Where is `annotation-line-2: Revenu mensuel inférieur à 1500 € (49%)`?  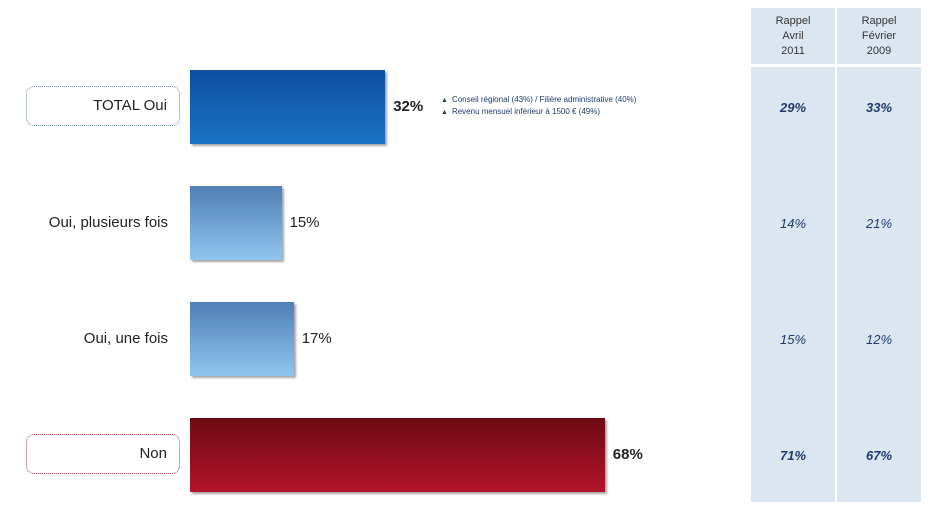
annotation-line-2: Revenu mensuel inférieur à 1500 € (49%) is located at coordinates (526, 111).